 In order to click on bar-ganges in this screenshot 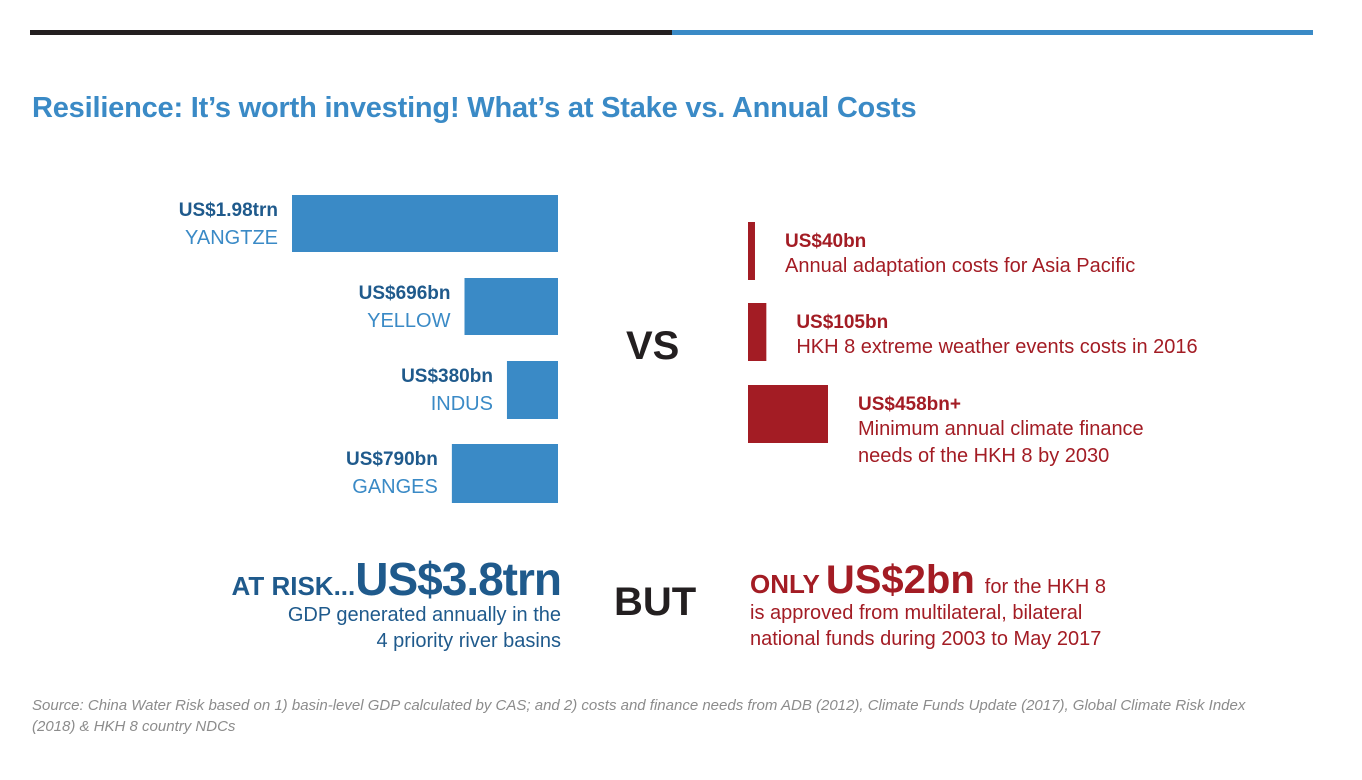, I will do `click(504, 473)`.